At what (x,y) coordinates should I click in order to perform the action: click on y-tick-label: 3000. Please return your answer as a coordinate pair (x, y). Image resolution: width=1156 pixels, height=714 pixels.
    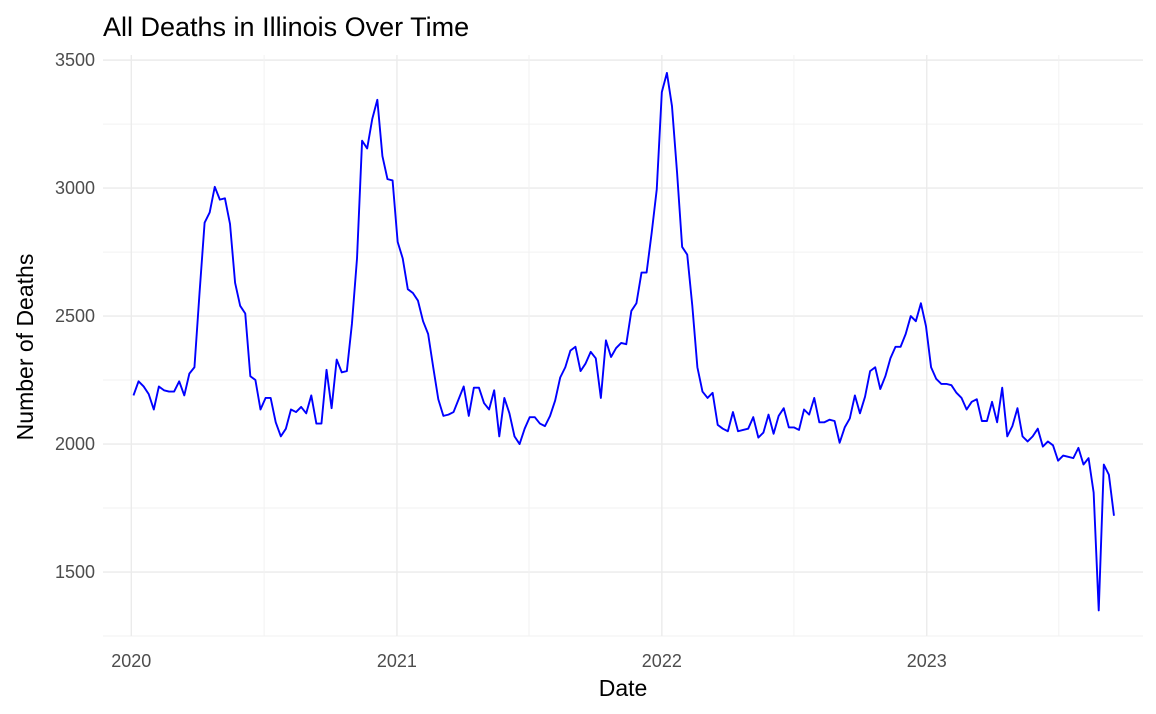
    Looking at the image, I should click on (75, 188).